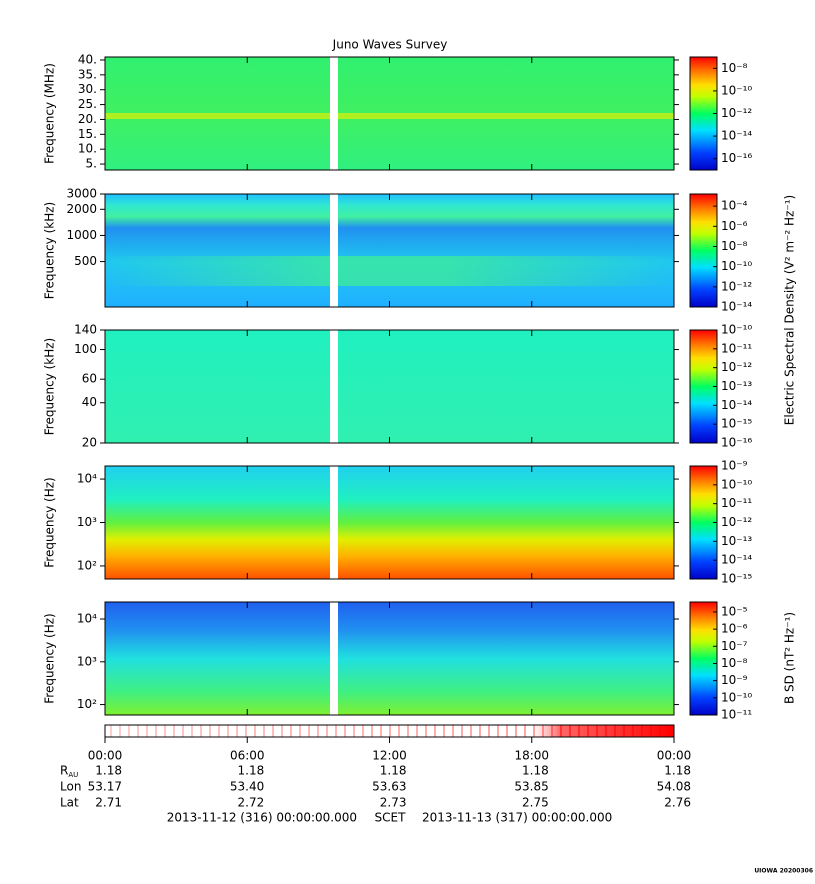 The image size is (815, 884). Describe the element at coordinates (531, 787) in the screenshot. I see `ephemeris-value: 53.85` at that location.